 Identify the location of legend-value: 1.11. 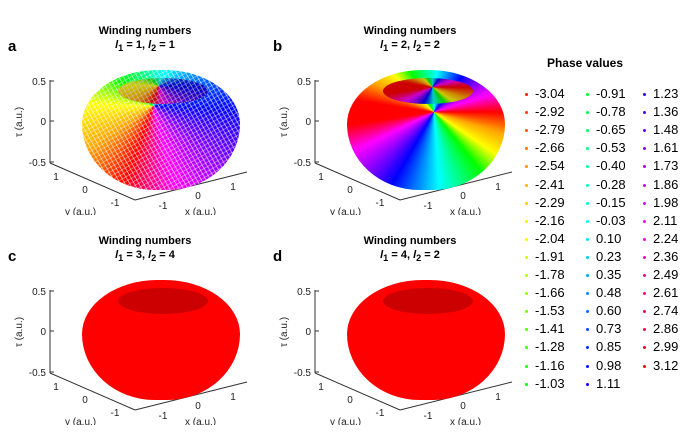
(608, 383).